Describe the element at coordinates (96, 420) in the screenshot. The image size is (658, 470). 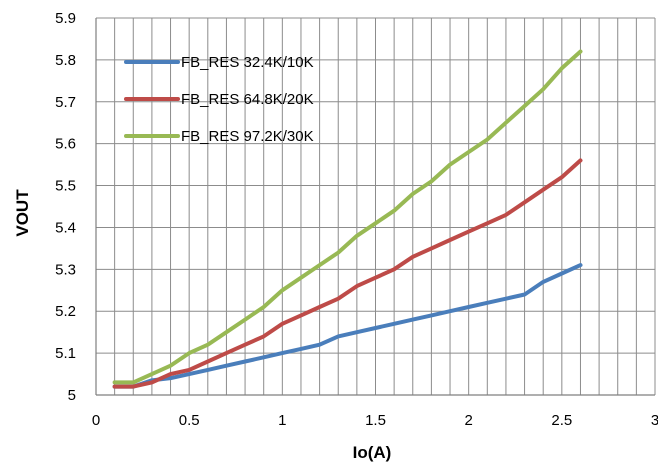
I see `x-tick-label: 0` at that location.